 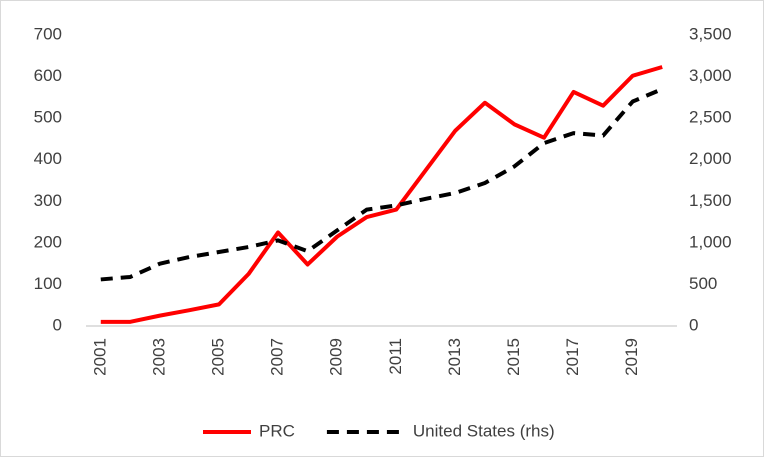 I want to click on y-tick-label: 200, so click(x=48, y=241).